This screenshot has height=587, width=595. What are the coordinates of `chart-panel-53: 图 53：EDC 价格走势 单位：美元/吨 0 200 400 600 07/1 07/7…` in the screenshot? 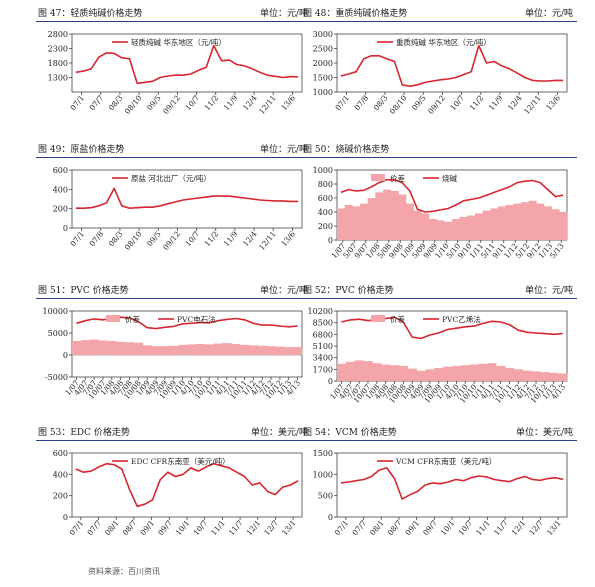 It's located at (174, 485).